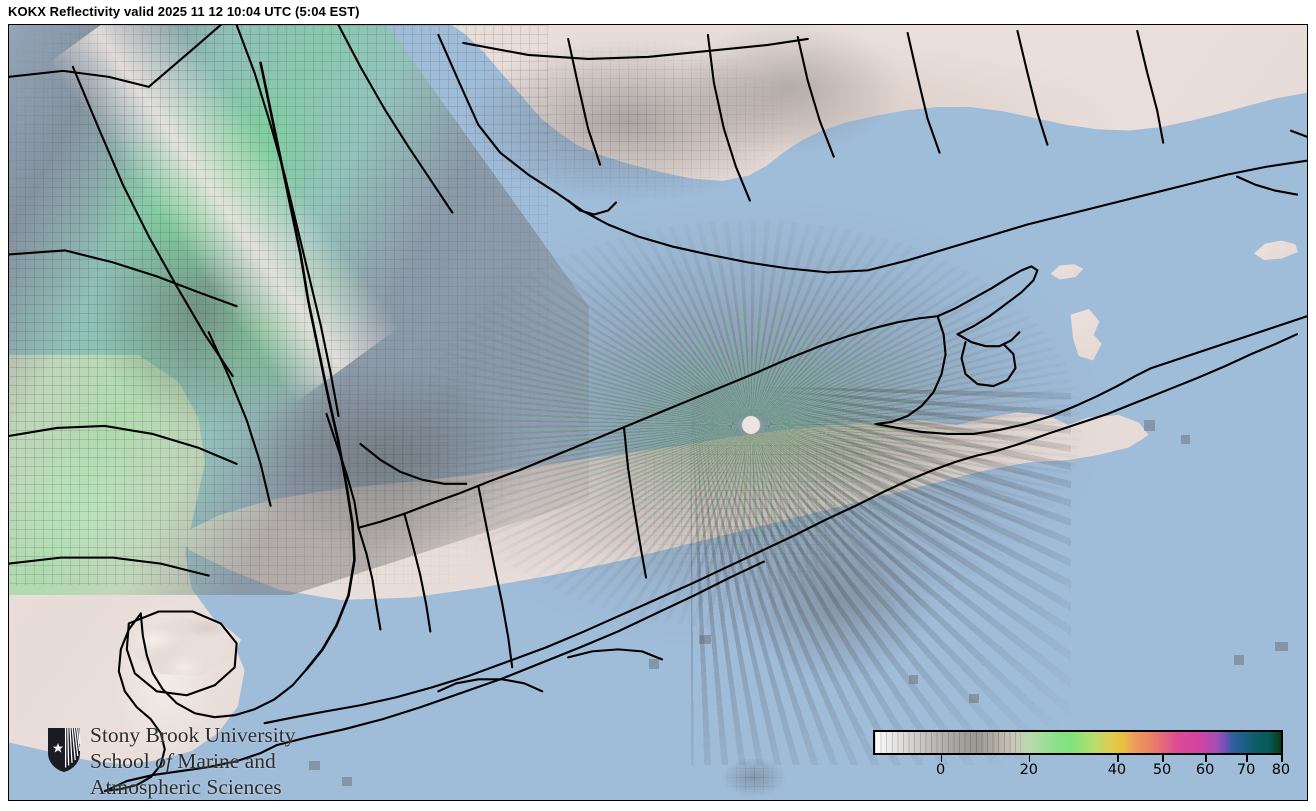 This screenshot has width=1316, height=811. What do you see at coordinates (1078, 758) in the screenshot?
I see `colorbar-ticks` at bounding box center [1078, 758].